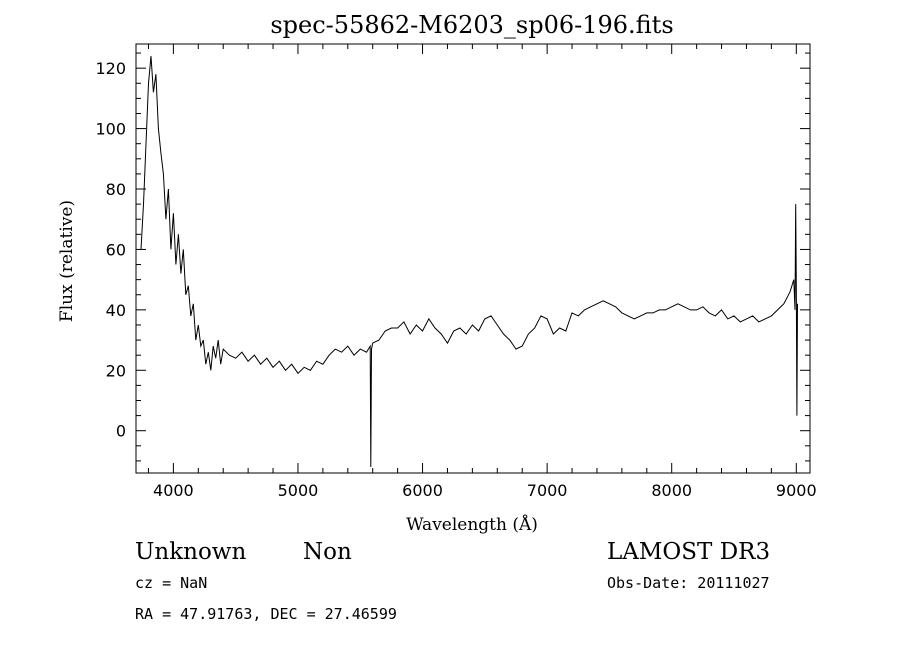  What do you see at coordinates (422, 490) in the screenshot?
I see `x-tick-label: 6000` at bounding box center [422, 490].